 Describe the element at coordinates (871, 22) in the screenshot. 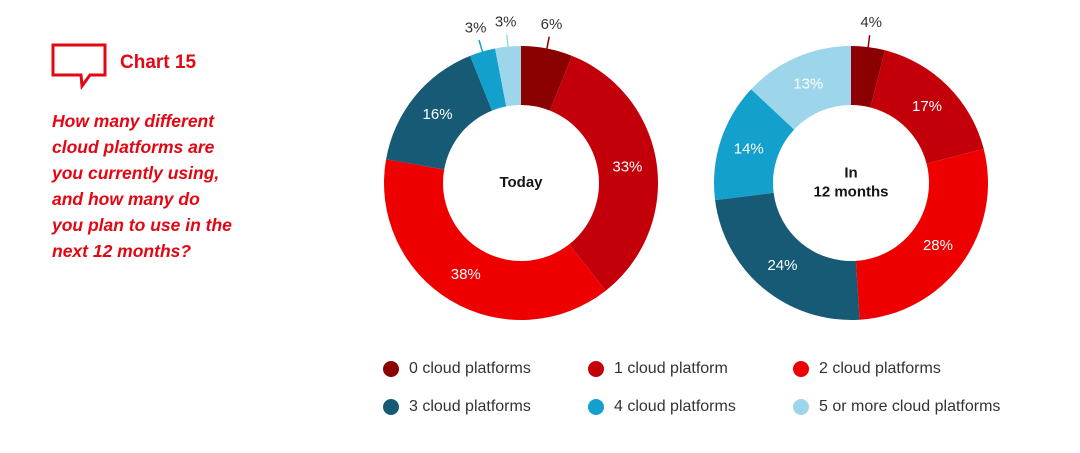

I see `slice-label: 4%` at that location.